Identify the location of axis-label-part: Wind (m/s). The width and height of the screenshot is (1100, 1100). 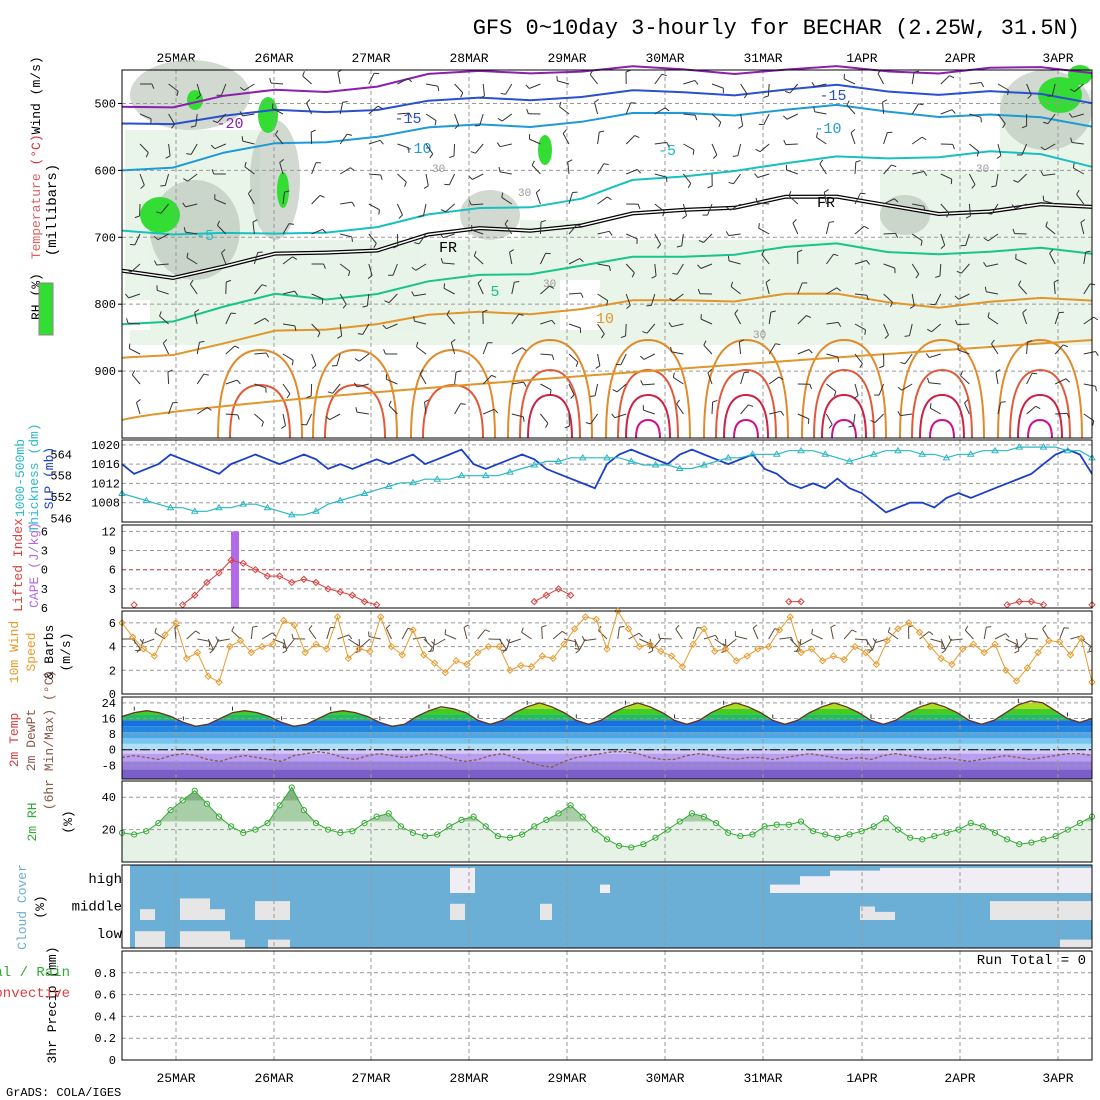
(36, 95).